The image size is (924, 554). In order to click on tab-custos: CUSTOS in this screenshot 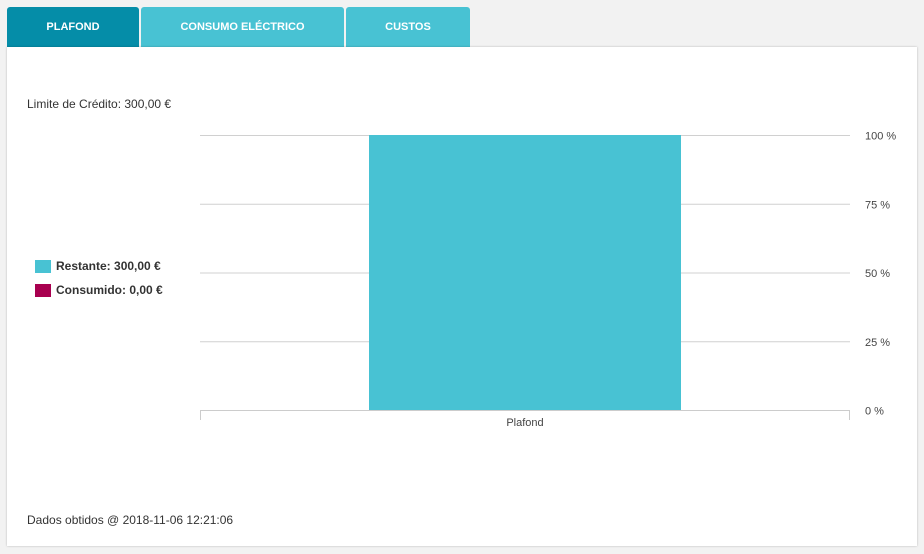, I will do `click(408, 27)`.